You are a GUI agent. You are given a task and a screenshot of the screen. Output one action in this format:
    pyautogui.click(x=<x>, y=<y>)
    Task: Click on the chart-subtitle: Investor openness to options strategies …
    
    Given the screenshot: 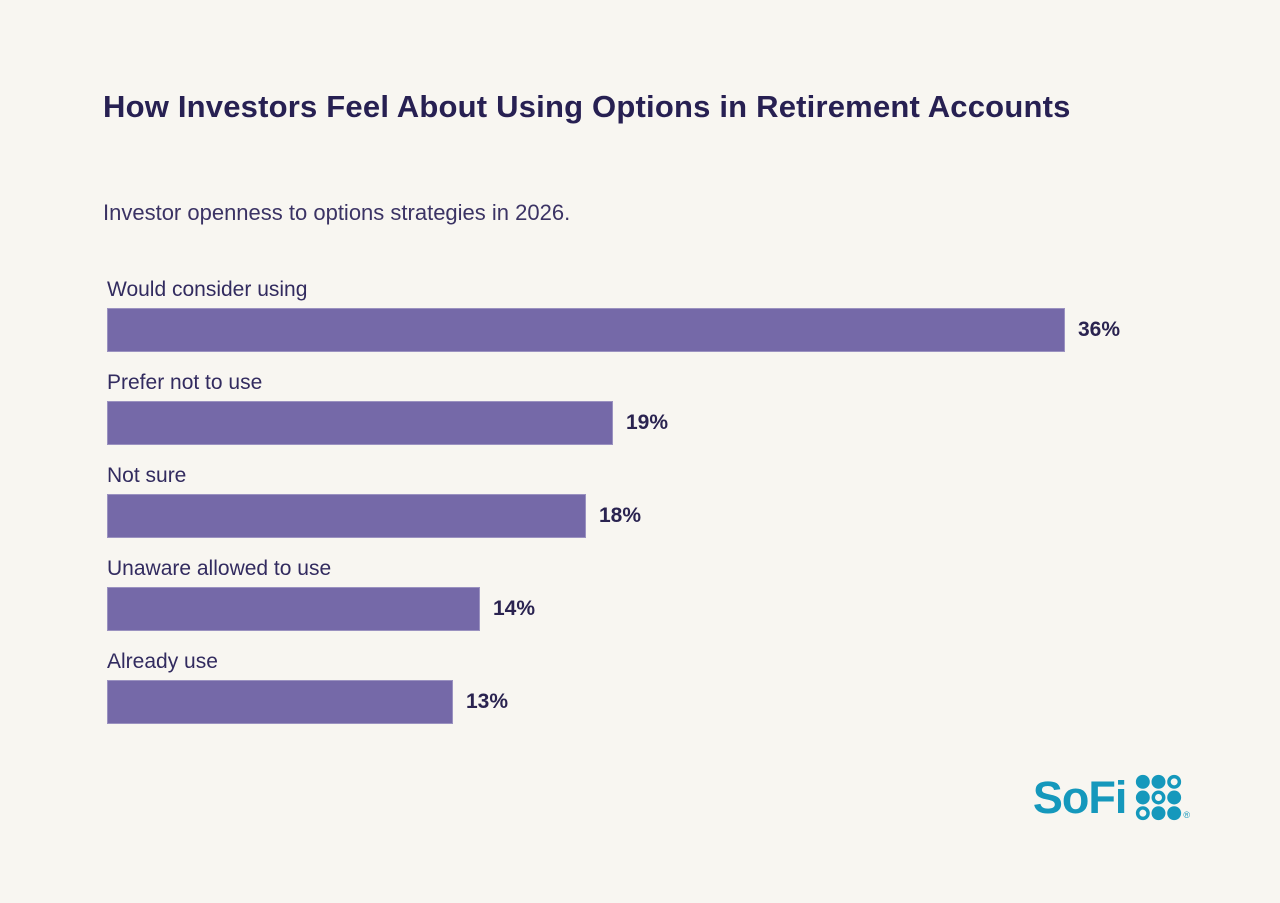 What is the action you would take?
    pyautogui.click(x=337, y=212)
    